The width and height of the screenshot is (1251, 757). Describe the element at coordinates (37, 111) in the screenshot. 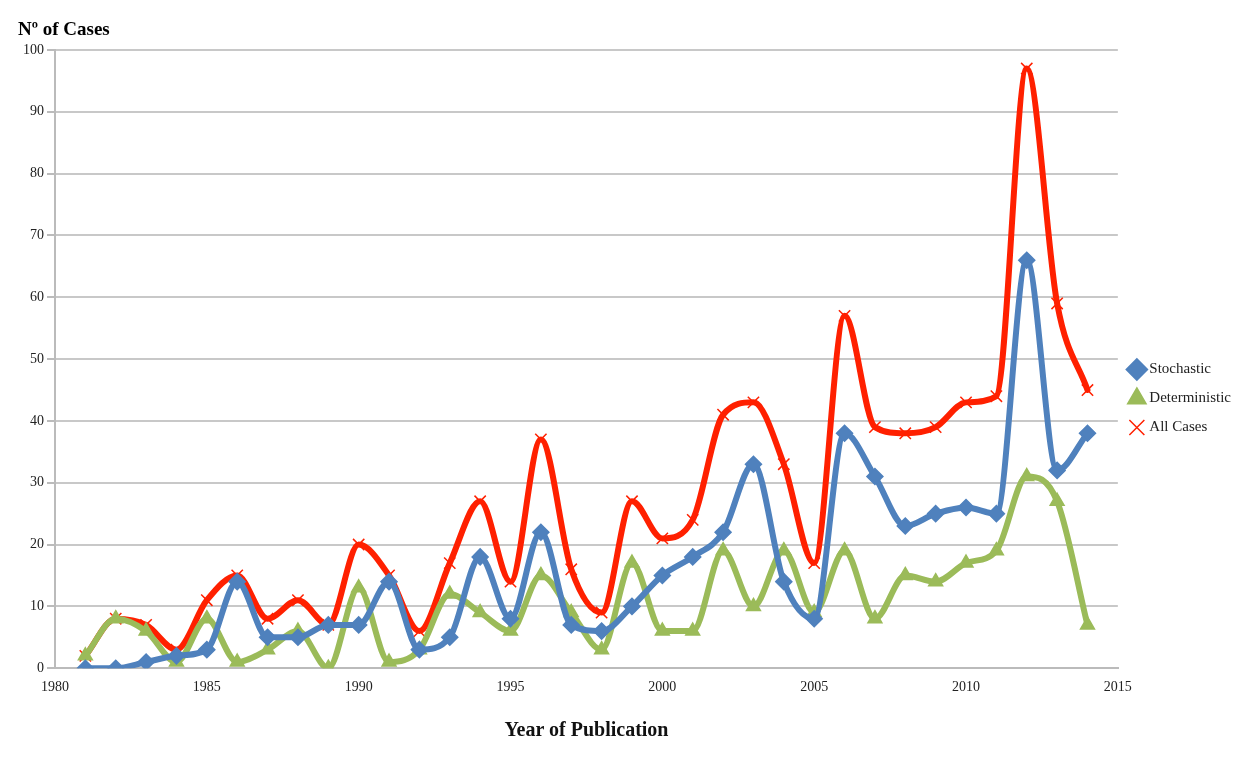

I see `y-tick-label: 90` at that location.